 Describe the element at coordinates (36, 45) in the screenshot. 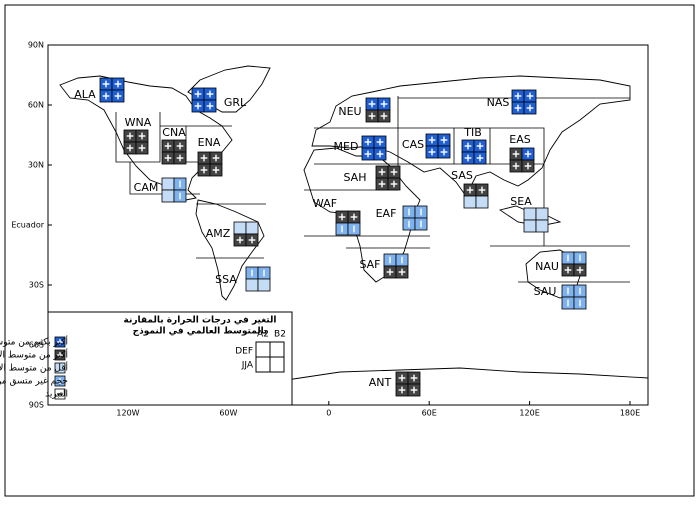

I see `lat-label: 90N` at that location.